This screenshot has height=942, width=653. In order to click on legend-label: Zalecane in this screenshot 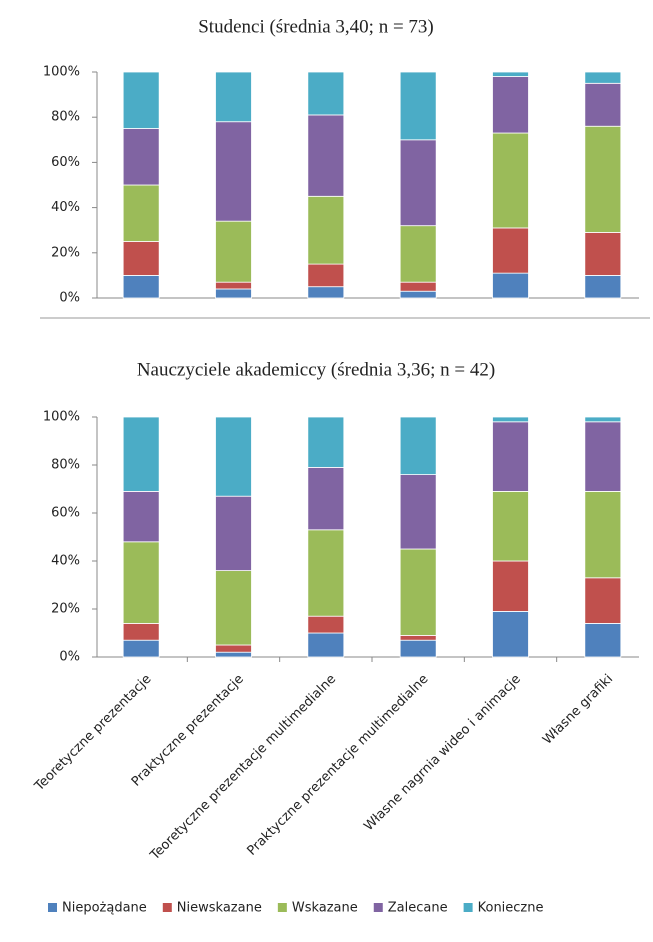, I will do `click(418, 908)`.